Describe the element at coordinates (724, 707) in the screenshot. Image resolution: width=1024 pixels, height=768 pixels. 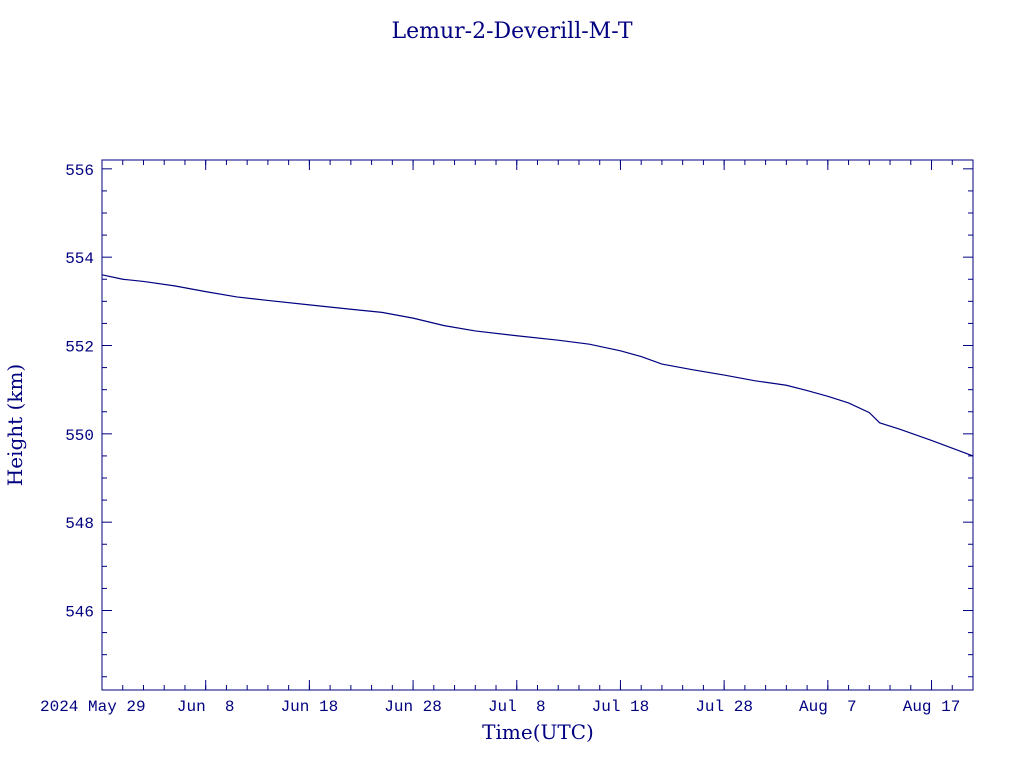
I see `x-tick-label: Jul 28` at that location.